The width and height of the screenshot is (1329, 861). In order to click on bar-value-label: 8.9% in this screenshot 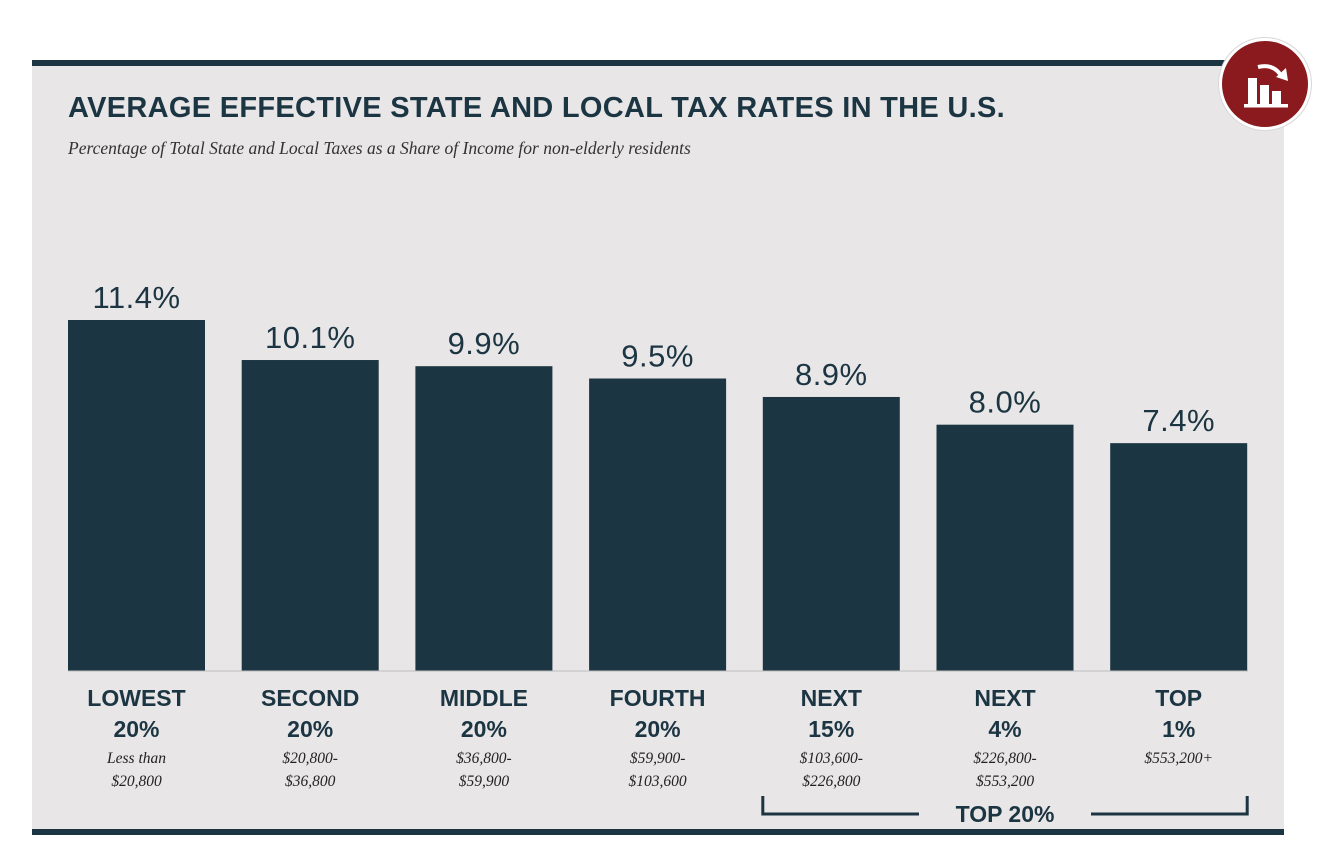, I will do `click(831, 374)`.